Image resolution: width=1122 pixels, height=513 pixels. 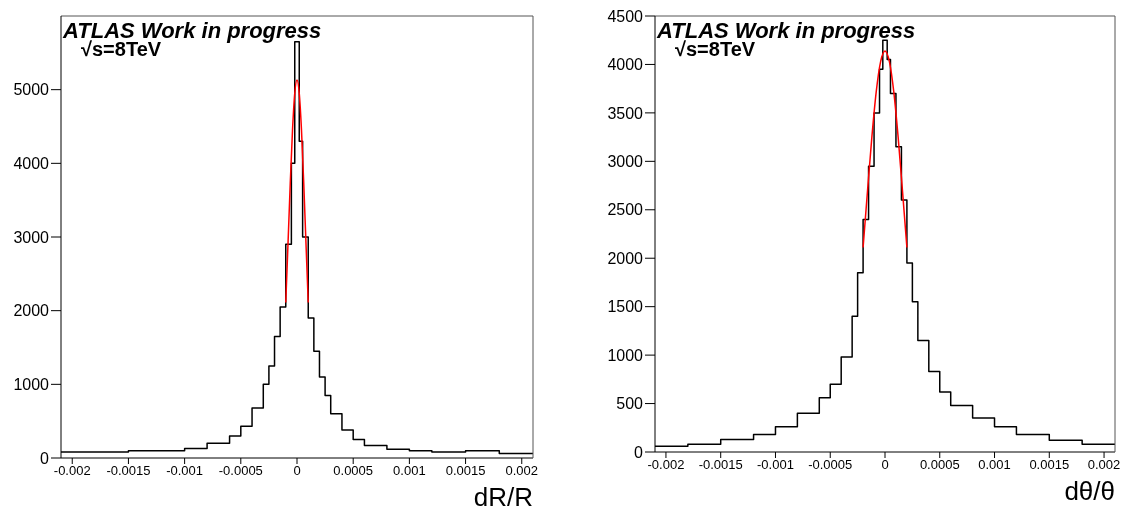 I want to click on y-tick-label: 0, so click(x=639, y=452).